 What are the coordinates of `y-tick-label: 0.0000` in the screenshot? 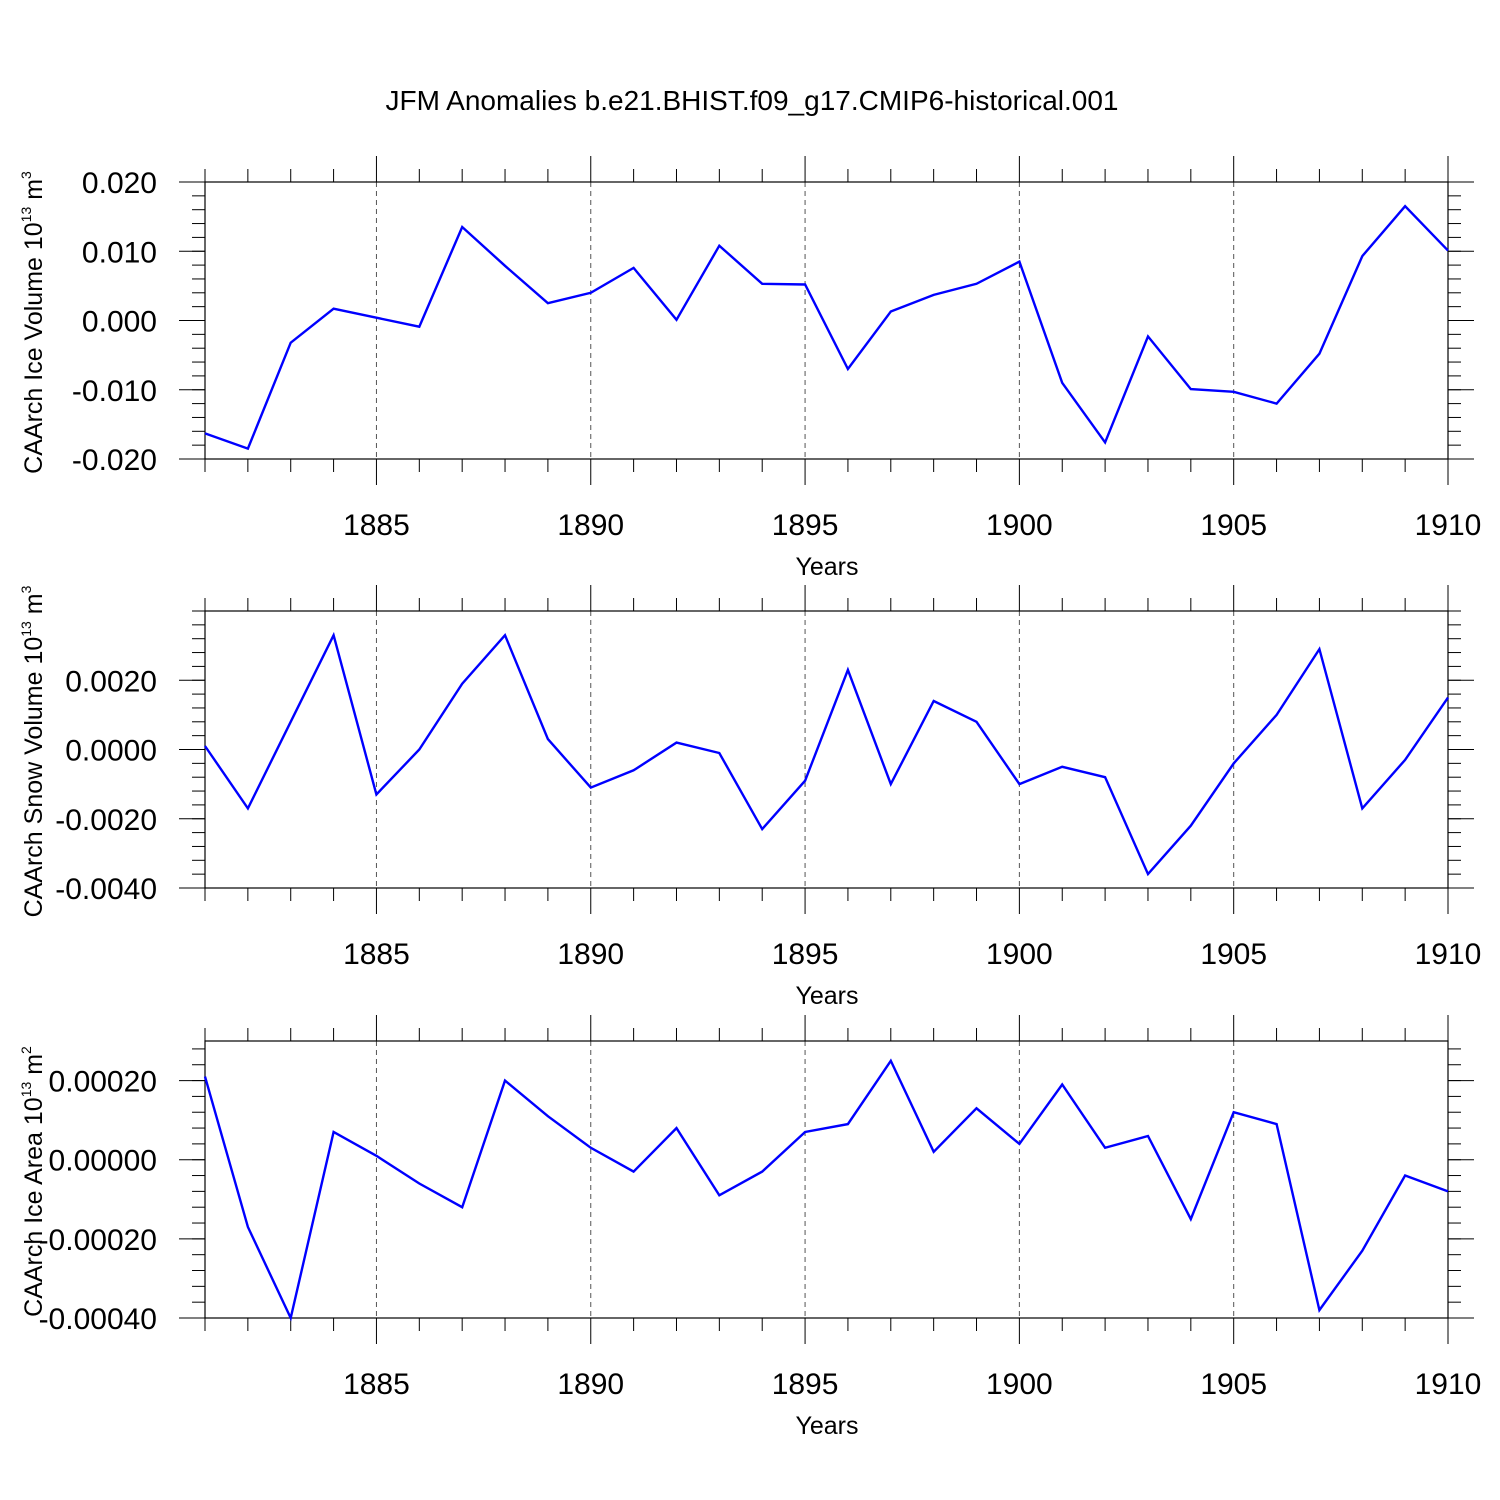 It's located at (111, 751).